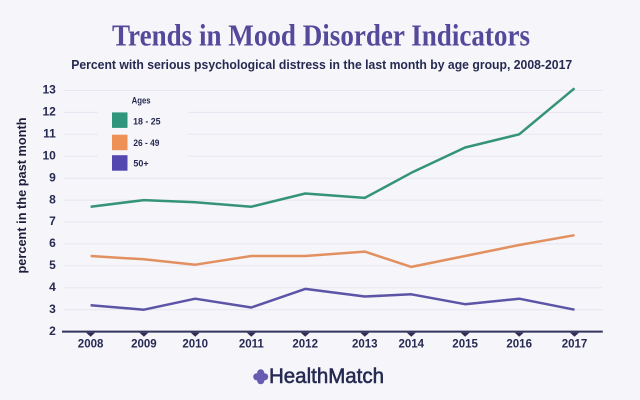 The image size is (640, 400). Describe the element at coordinates (321, 35) in the screenshot. I see `svg-text:Trends in Mood Disorder Indica: Trends in Mood Disorder Indicators` at that location.